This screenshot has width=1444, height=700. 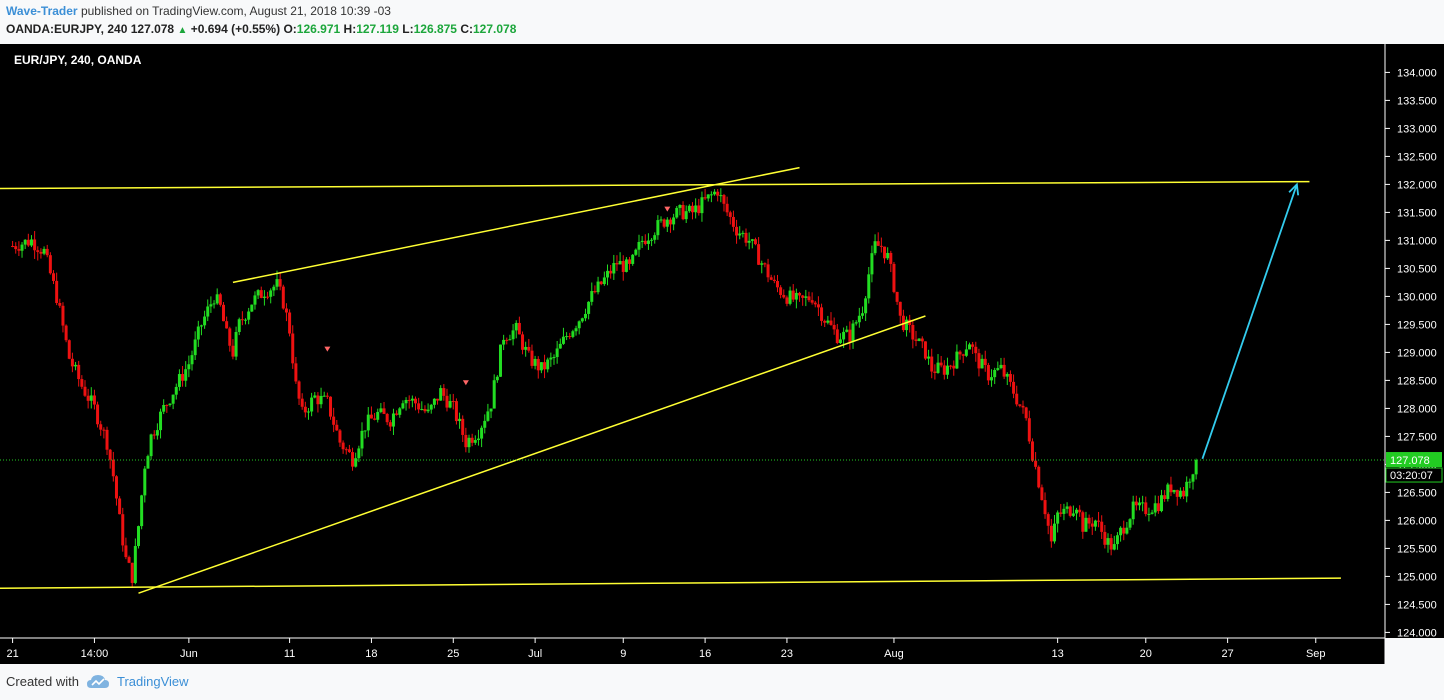 What do you see at coordinates (1417, 73) in the screenshot?
I see `y-tick-label: 134.000` at bounding box center [1417, 73].